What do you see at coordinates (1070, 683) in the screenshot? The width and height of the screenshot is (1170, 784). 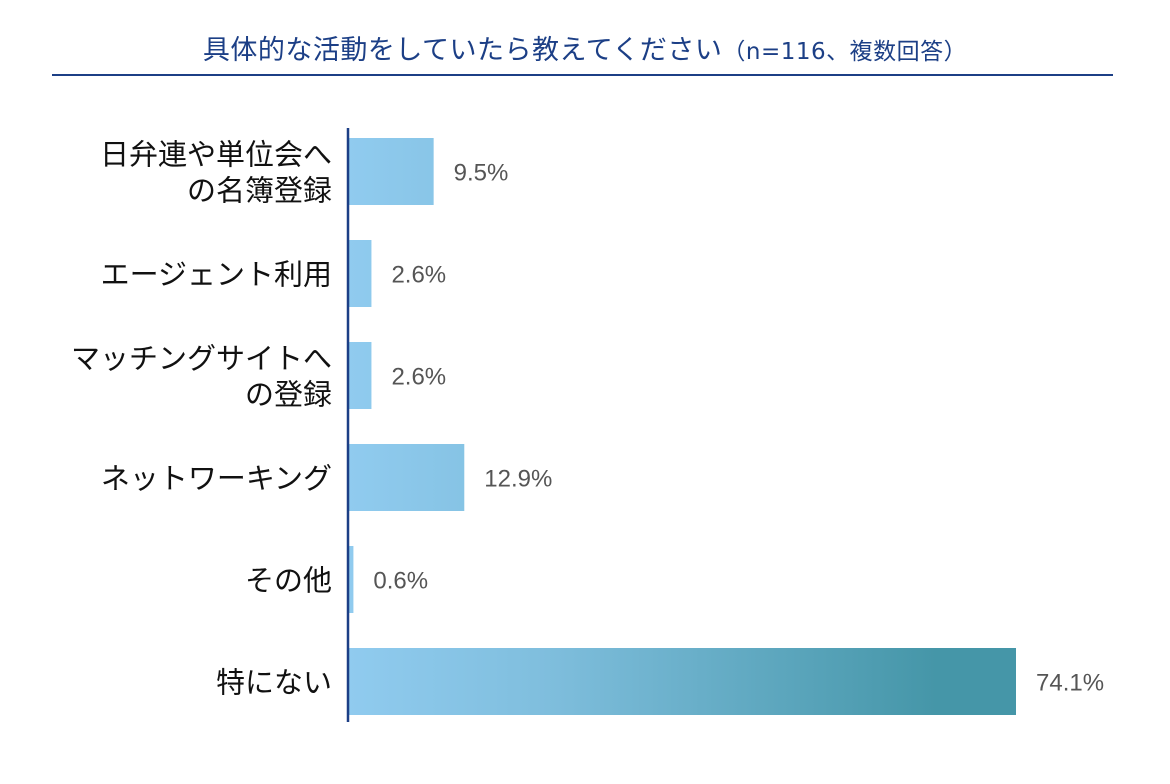 I see `value-label: 74.1%` at bounding box center [1070, 683].